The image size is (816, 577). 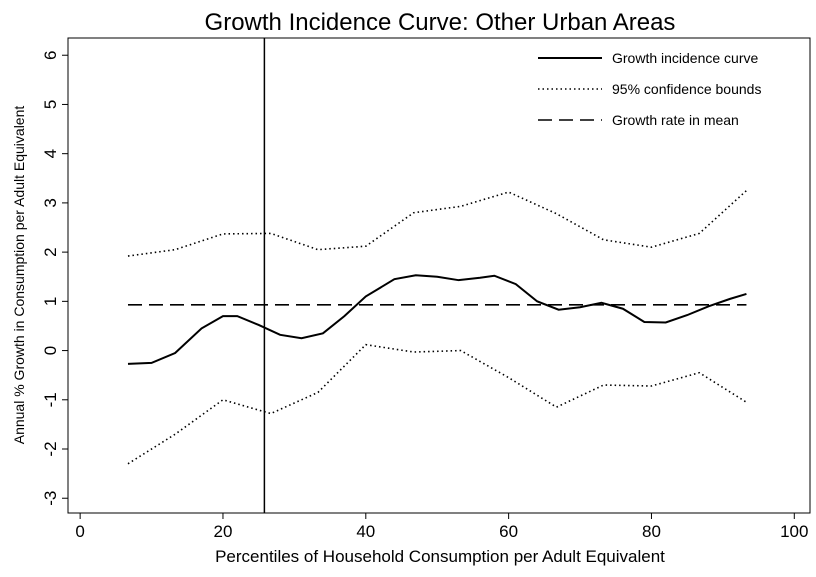 What do you see at coordinates (50, 498) in the screenshot?
I see `y-tick-label: -3` at bounding box center [50, 498].